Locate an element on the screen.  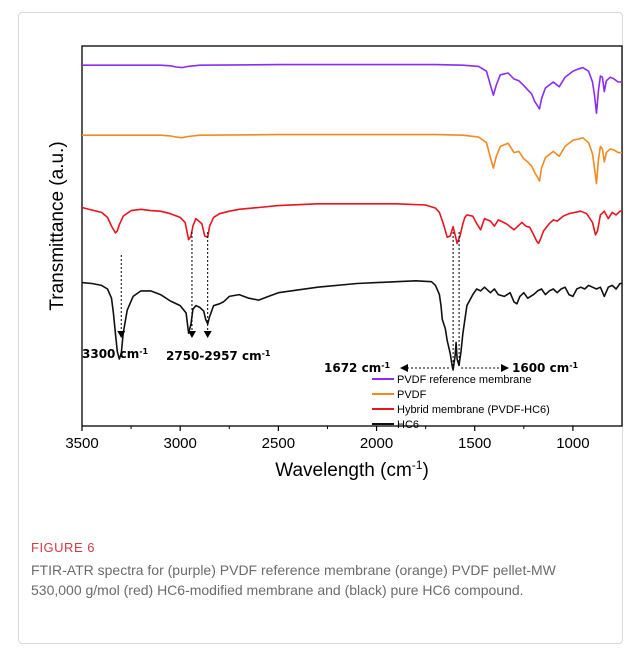
series-line-hybrid-membrane-pvdf-hc6 is located at coordinates (351, 224).